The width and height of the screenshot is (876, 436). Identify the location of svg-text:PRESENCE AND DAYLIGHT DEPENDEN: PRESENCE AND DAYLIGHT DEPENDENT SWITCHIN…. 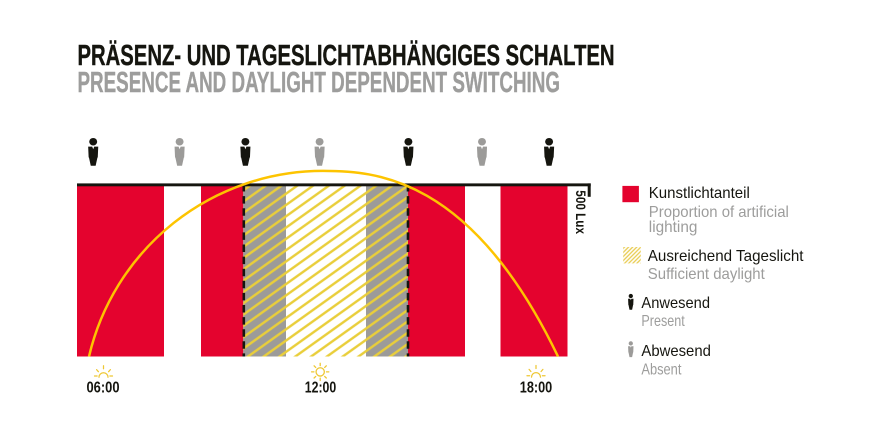
(319, 83).